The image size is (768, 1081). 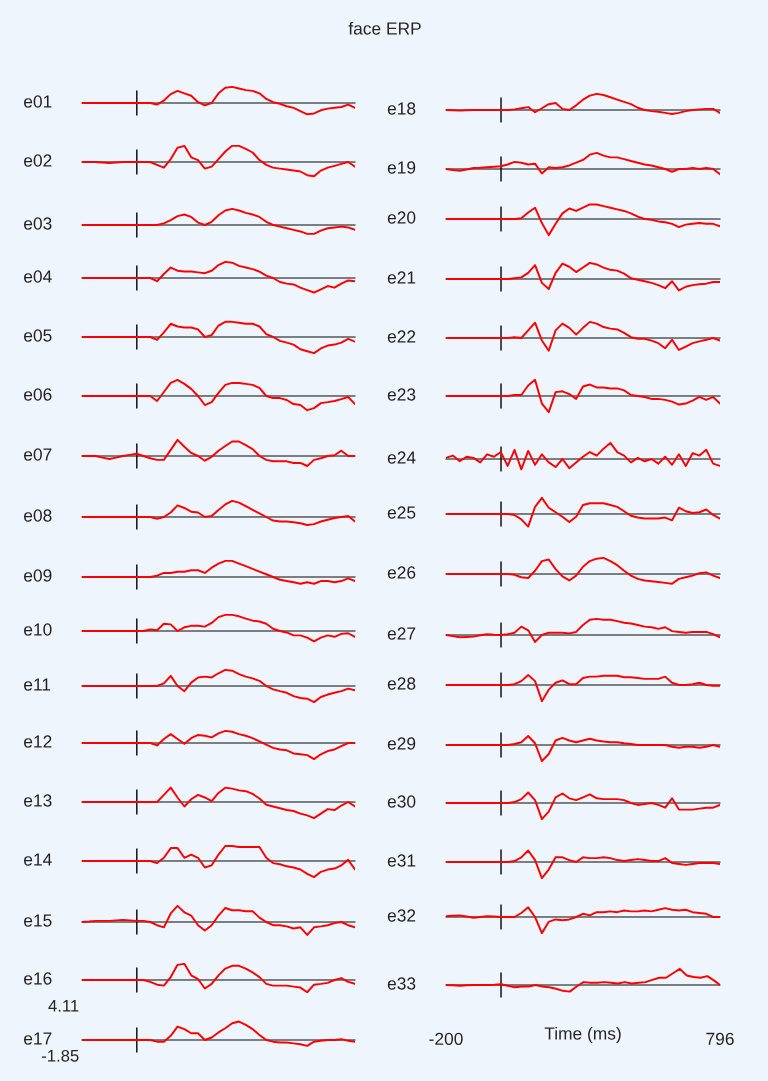 I want to click on series-label: e05, so click(x=38, y=335).